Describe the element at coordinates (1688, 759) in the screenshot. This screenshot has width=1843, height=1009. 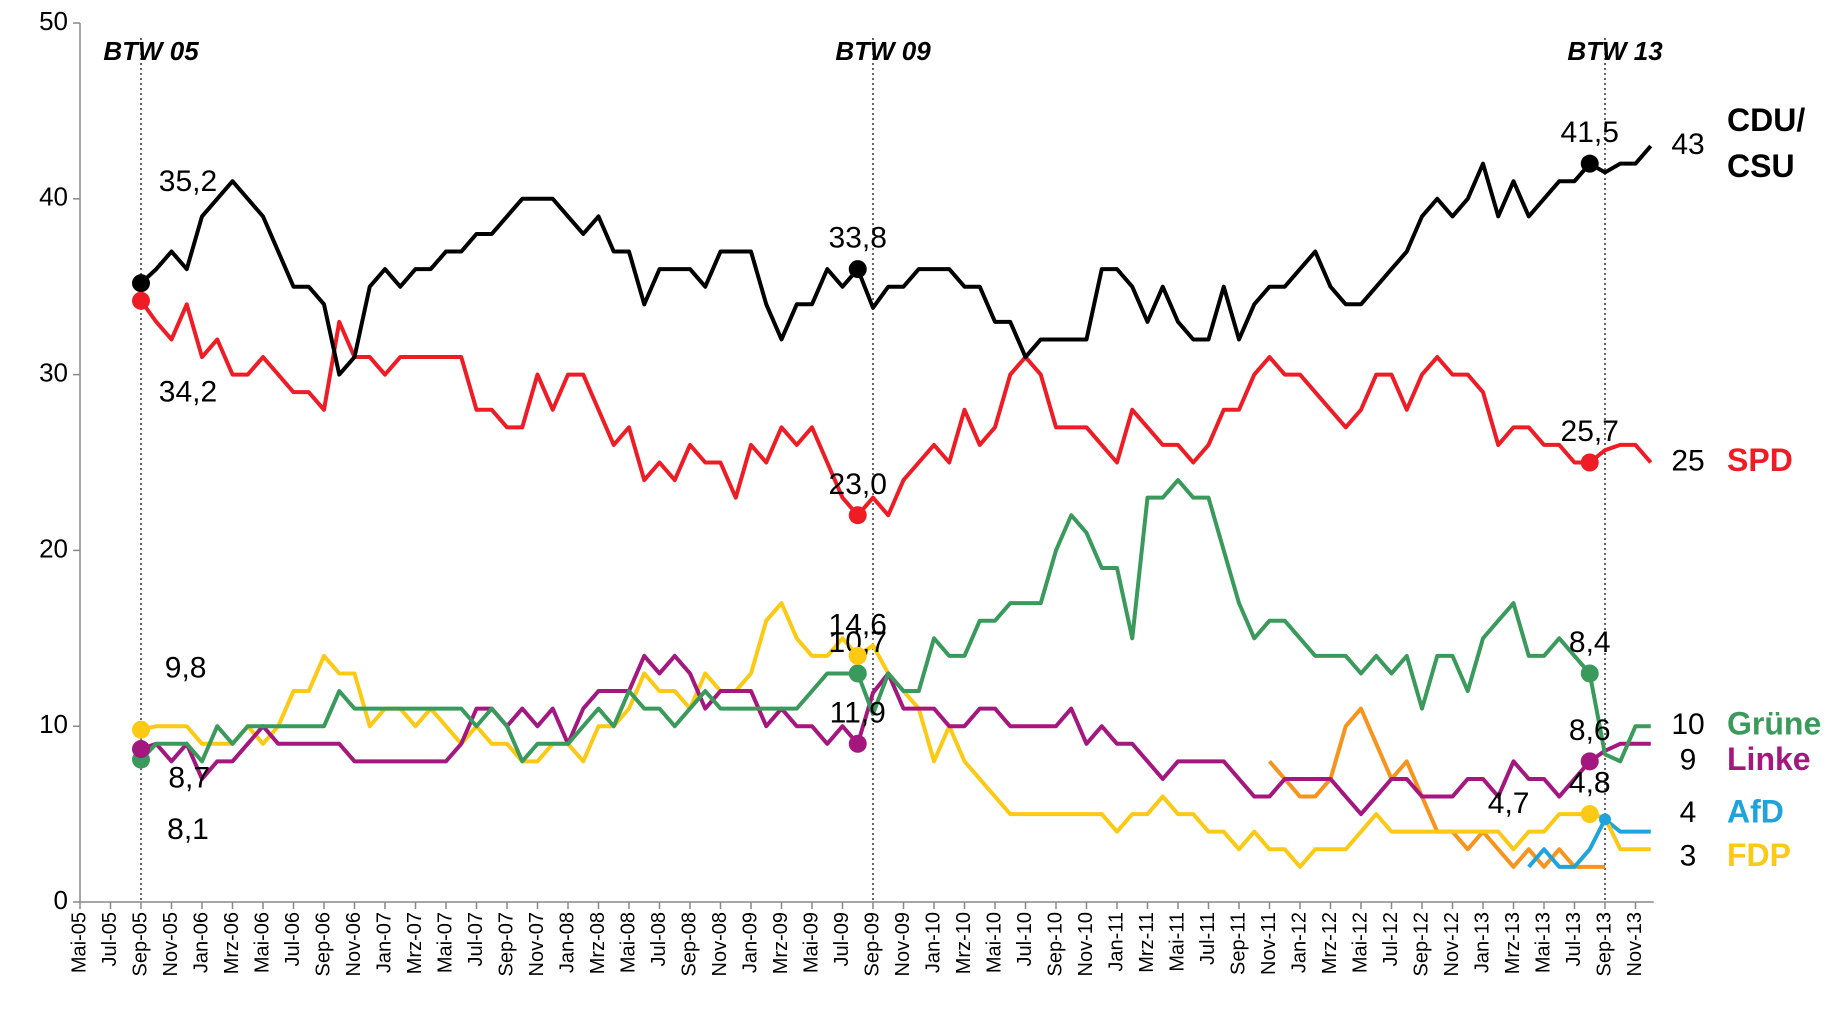
I see `end-value: 9` at that location.